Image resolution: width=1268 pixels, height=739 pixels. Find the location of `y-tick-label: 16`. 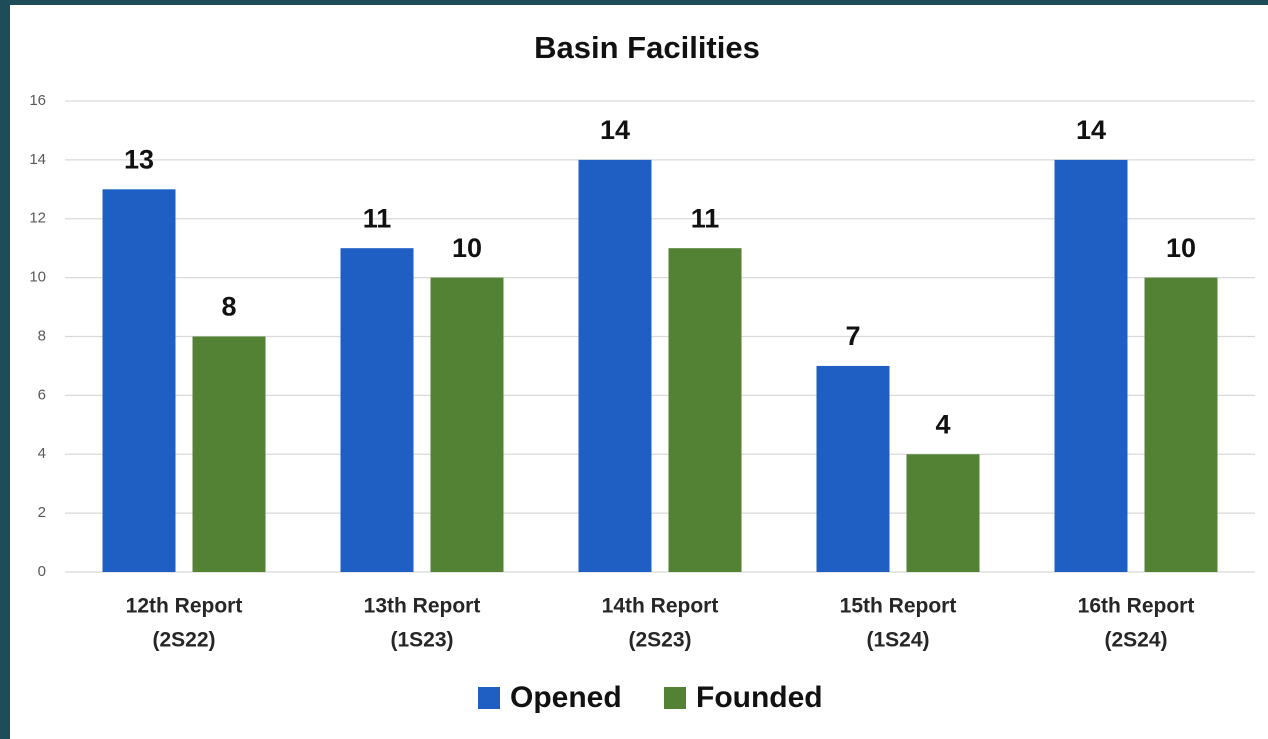

y-tick-label: 16 is located at coordinates (37, 100).